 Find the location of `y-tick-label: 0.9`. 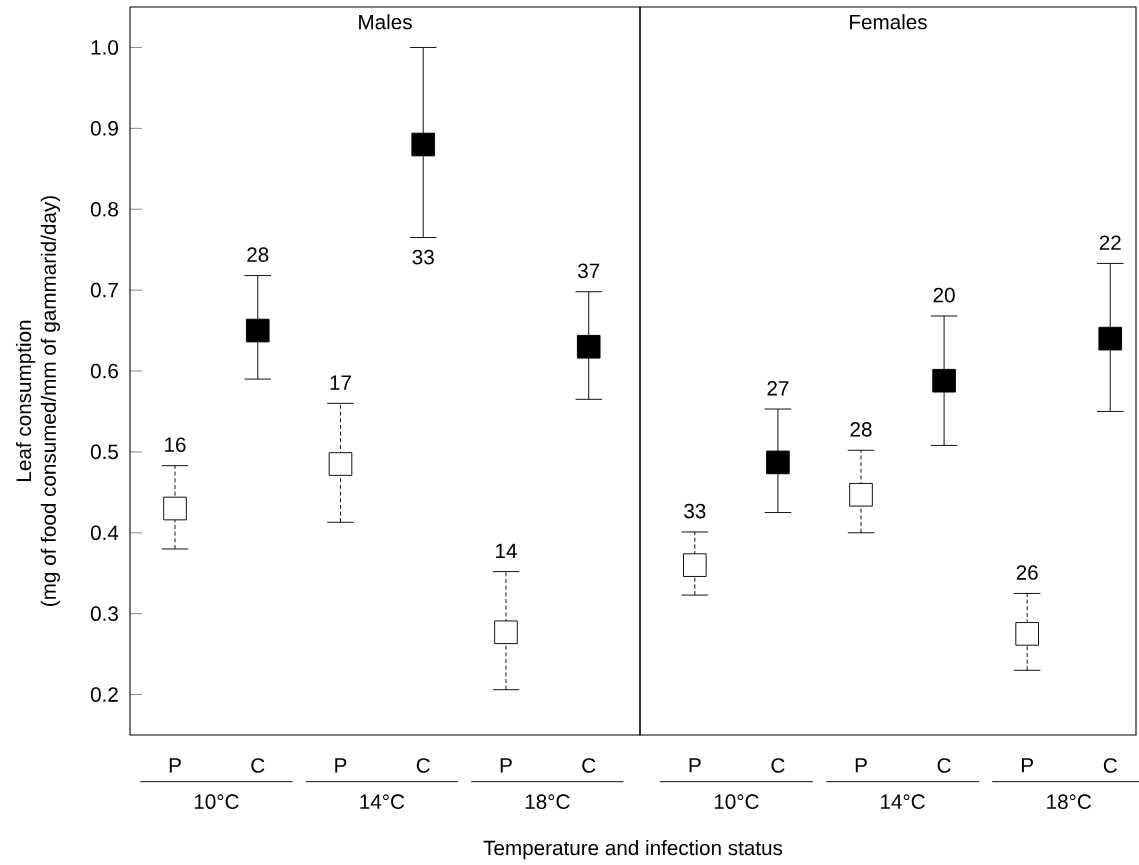

y-tick-label: 0.9 is located at coordinates (104, 128).